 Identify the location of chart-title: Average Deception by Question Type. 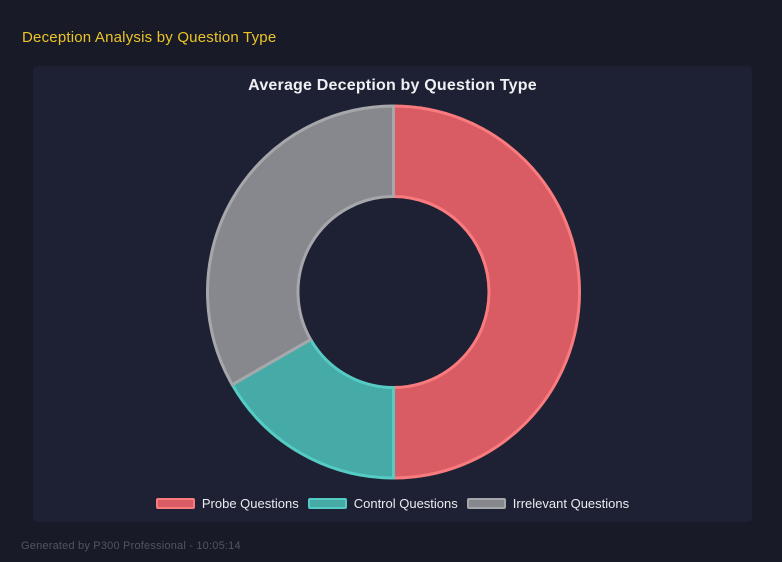
(392, 85).